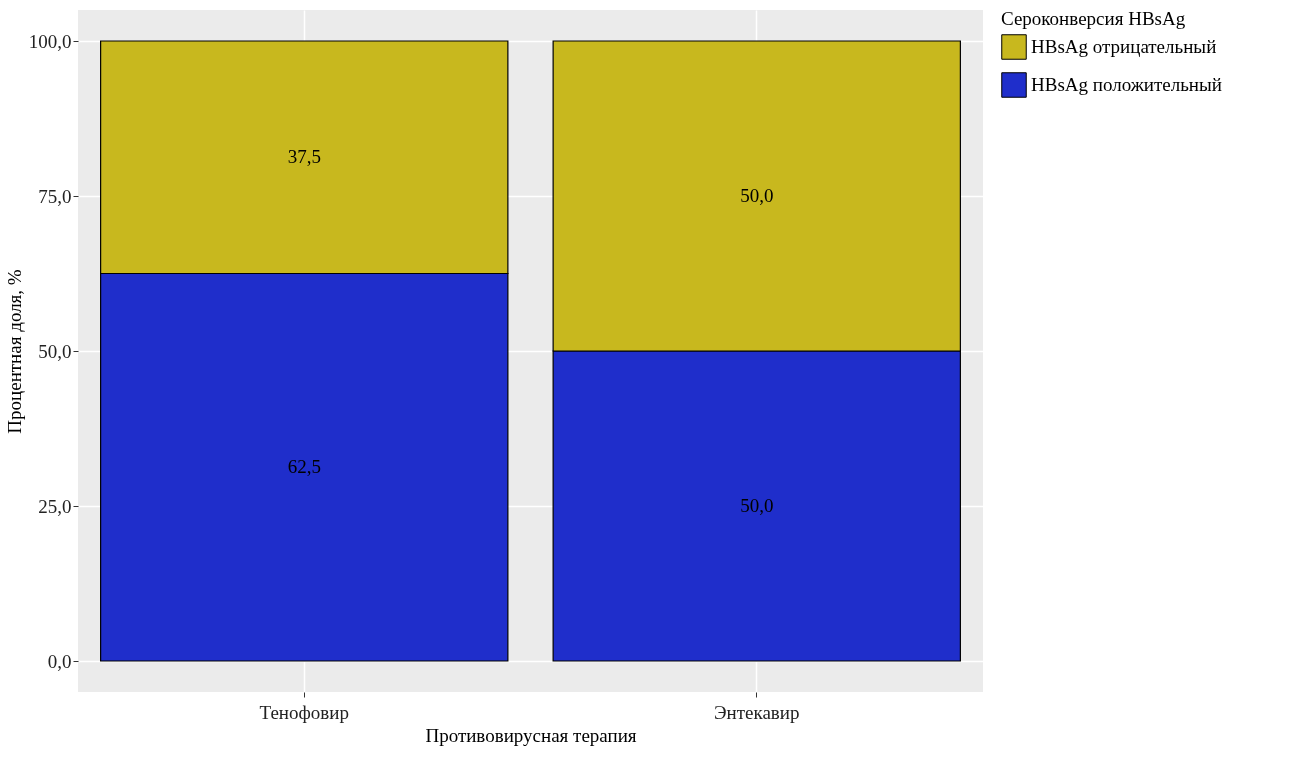 The image size is (1302, 758). Describe the element at coordinates (1126, 84) in the screenshot. I see `legend-label: HBsAg положительный` at that location.